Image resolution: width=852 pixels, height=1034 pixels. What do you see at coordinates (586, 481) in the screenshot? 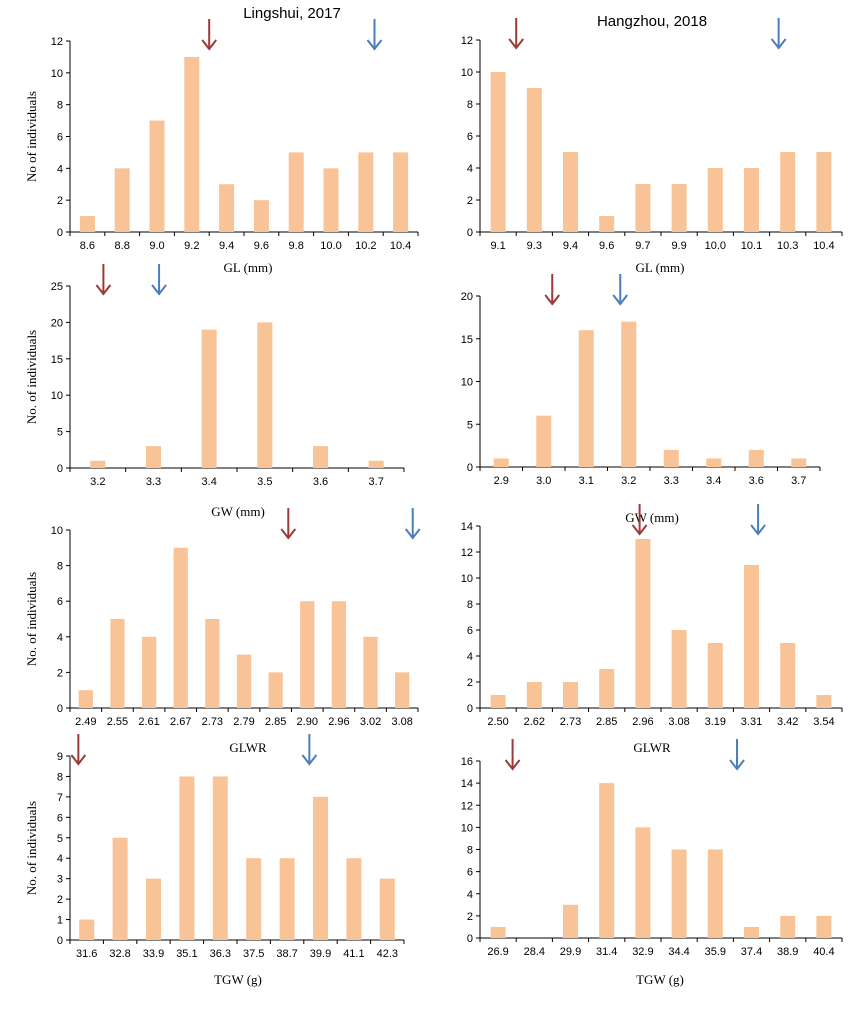
I see `x-tick-label: 3.1` at bounding box center [586, 481].